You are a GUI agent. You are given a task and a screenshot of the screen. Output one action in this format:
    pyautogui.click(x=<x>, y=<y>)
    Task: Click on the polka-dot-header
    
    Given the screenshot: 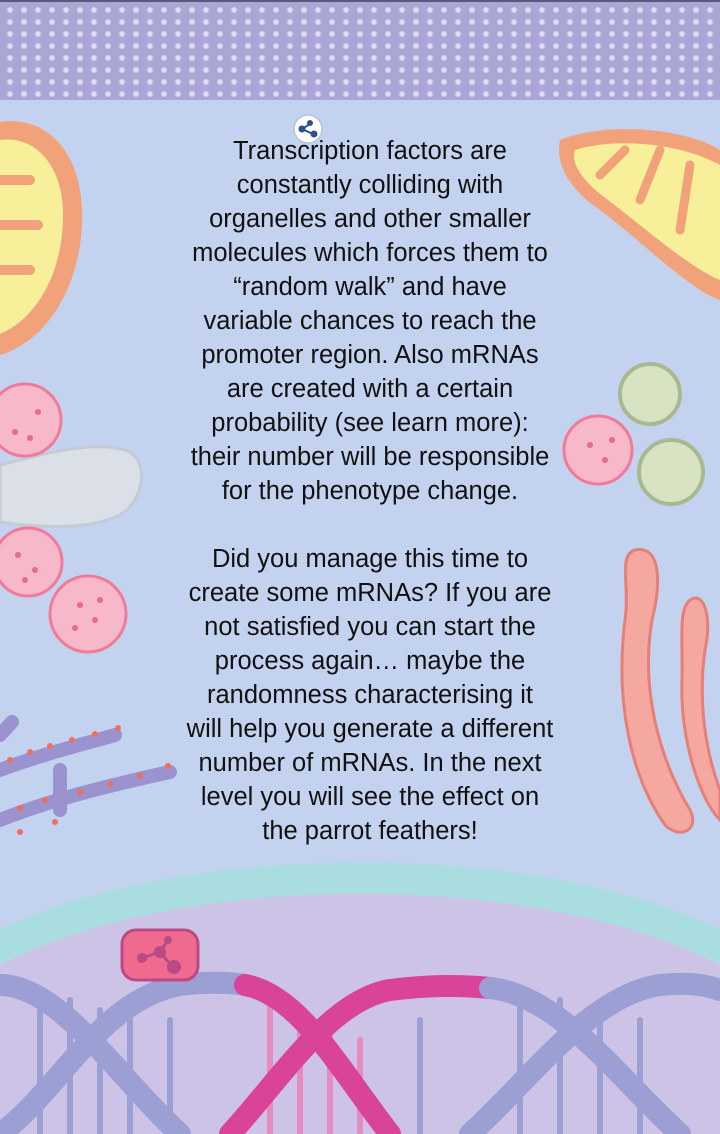 What is the action you would take?
    pyautogui.click(x=360, y=50)
    